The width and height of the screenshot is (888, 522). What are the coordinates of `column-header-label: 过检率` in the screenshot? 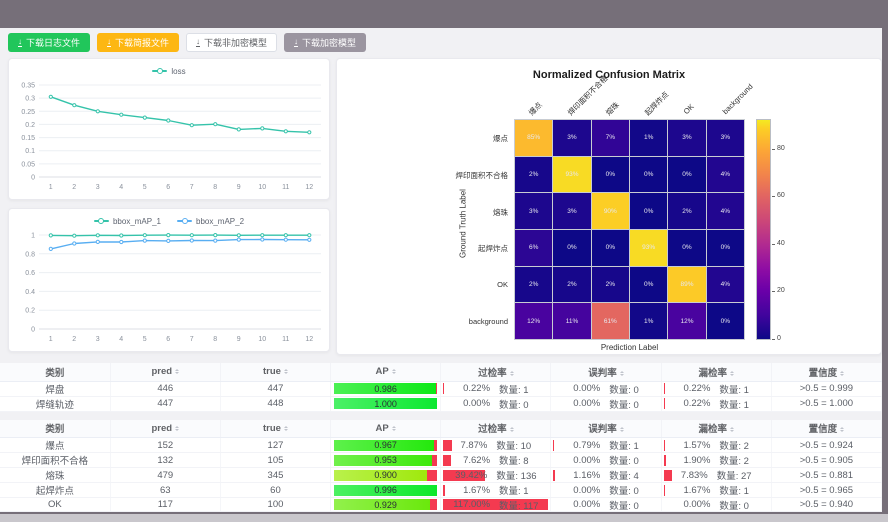 It's located at (492, 430).